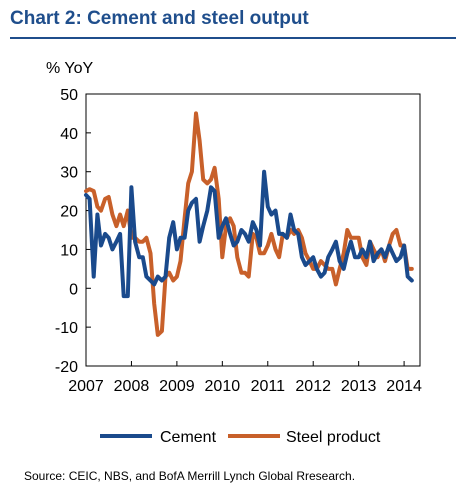  Describe the element at coordinates (66, 328) in the screenshot. I see `y-tick-label: -10` at that location.